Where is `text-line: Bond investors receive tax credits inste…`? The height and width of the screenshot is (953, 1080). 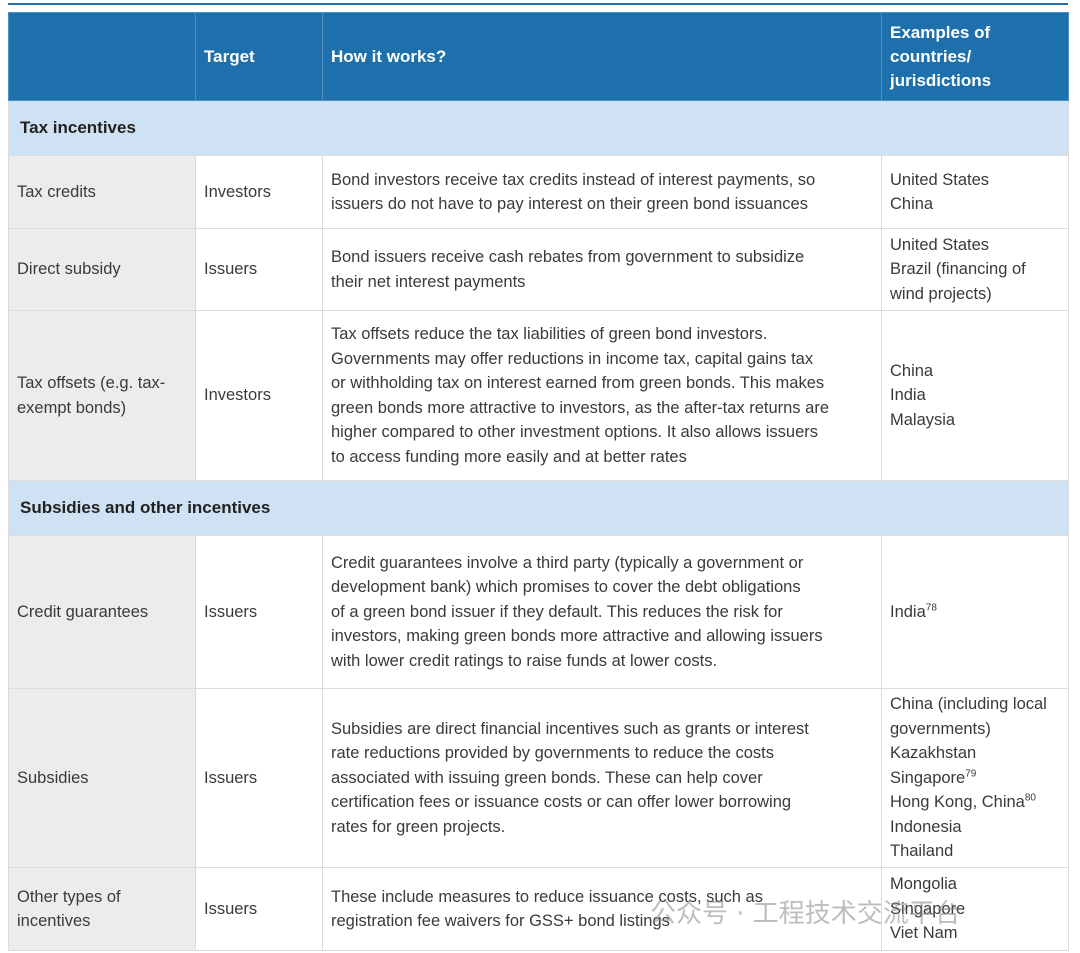 text-line: Bond investors receive tax credits inste… is located at coordinates (573, 179).